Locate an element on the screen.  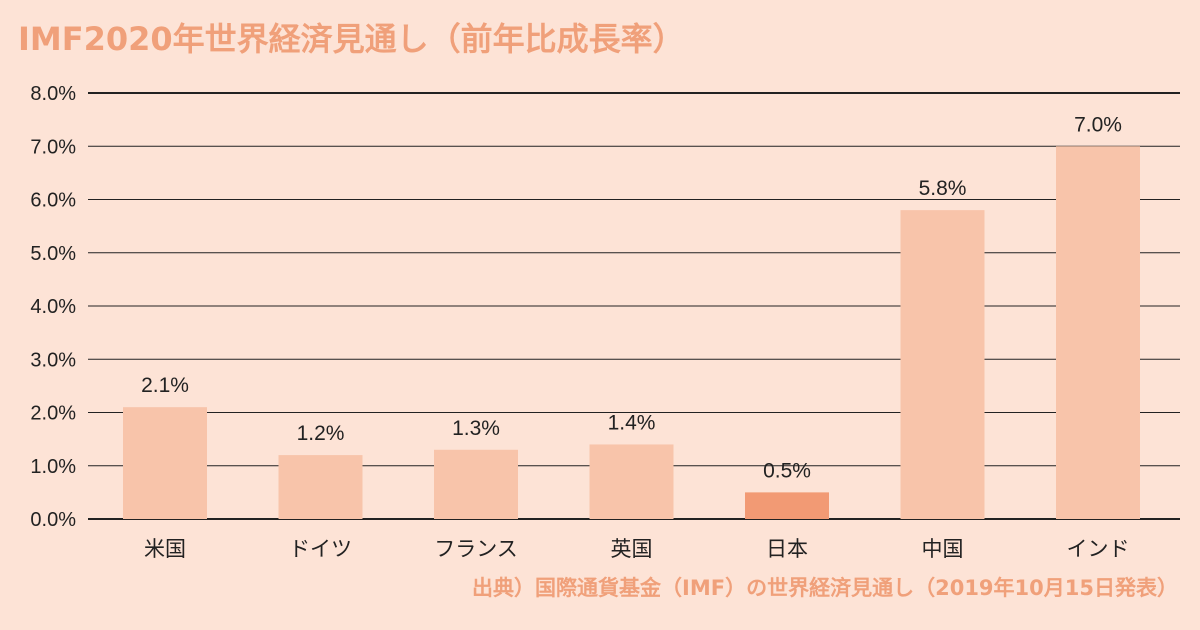
y-axis-tick-labels: 0.0% 1.0% 2.0% 3.0% 4.0% 5.0% 6.0% 7.0% 8.0% is located at coordinates (53, 307).